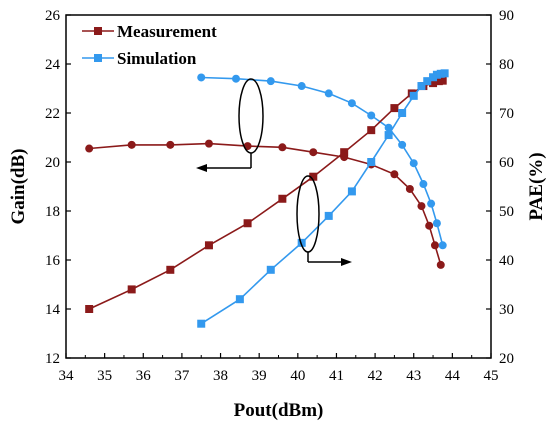 This screenshot has height=428, width=550. I want to click on x-tick-label: 45, so click(491, 376).